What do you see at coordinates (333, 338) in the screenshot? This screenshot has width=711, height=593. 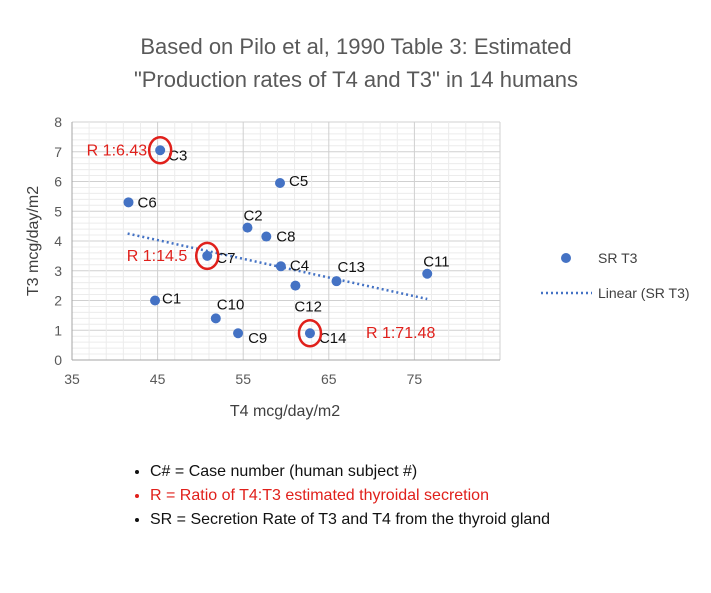 I see `point-label-c14: C14` at bounding box center [333, 338].